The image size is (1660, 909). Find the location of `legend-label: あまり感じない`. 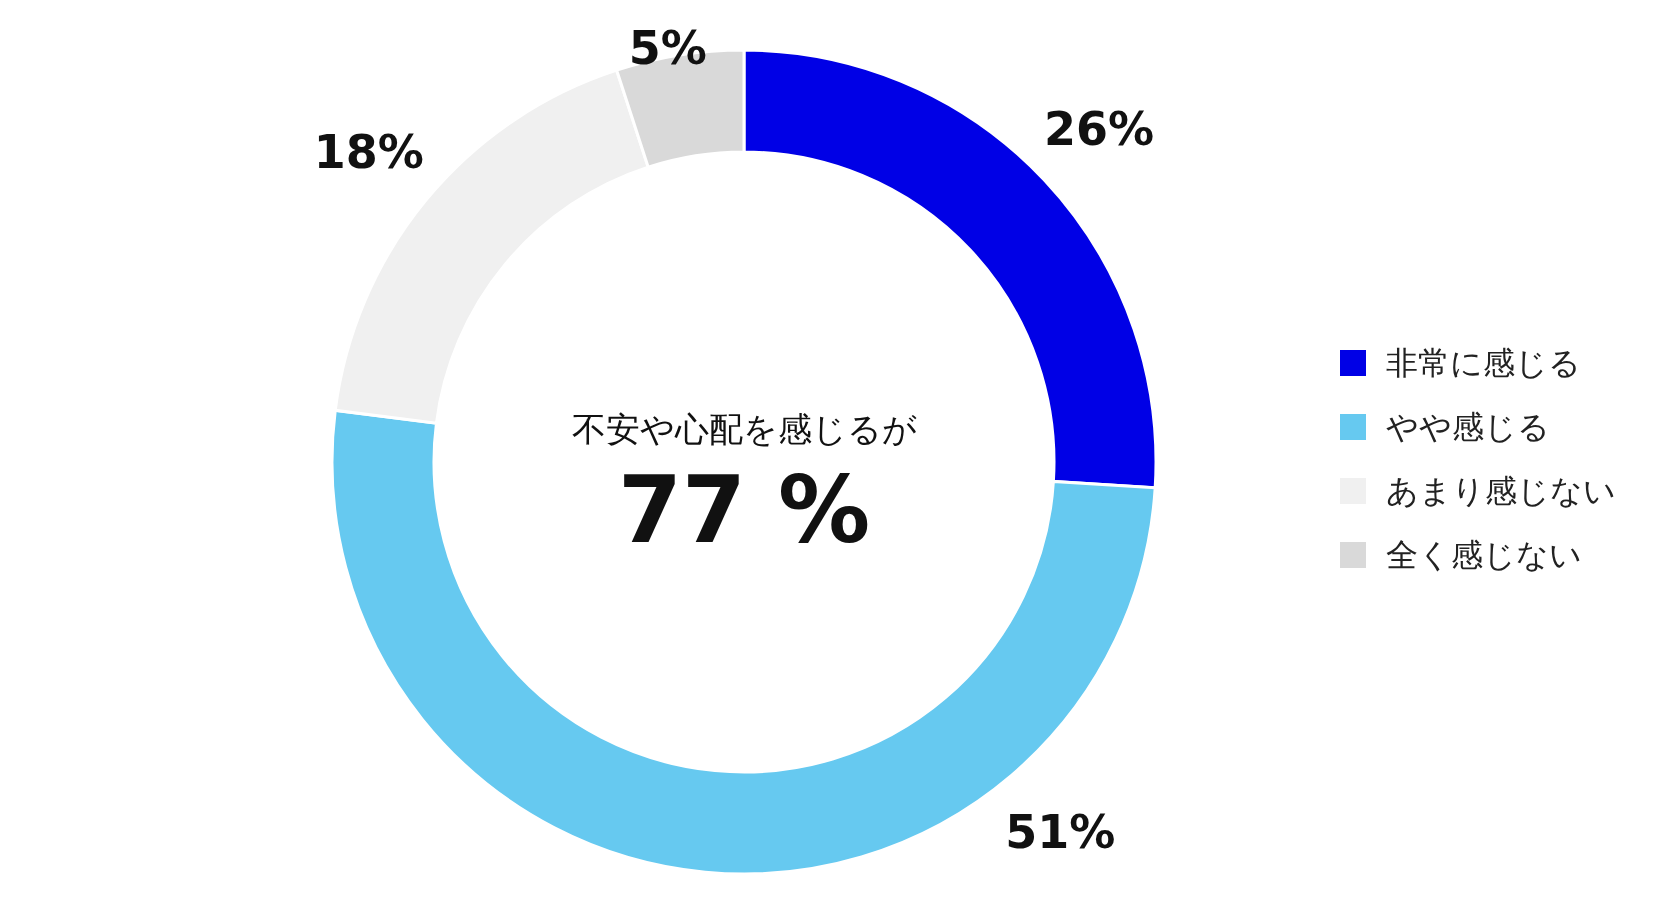

legend-label: あまり感じない is located at coordinates (1501, 491).